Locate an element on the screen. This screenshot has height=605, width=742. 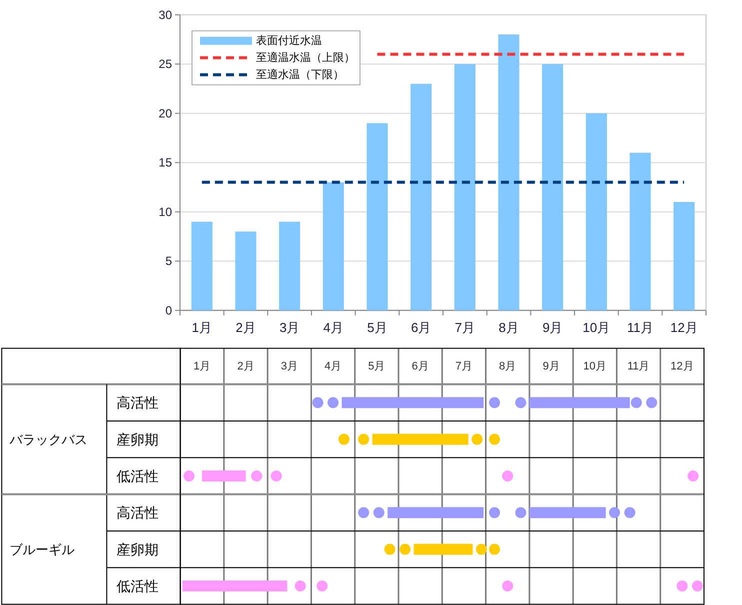
group-label: バラックバス is located at coordinates (49, 439).